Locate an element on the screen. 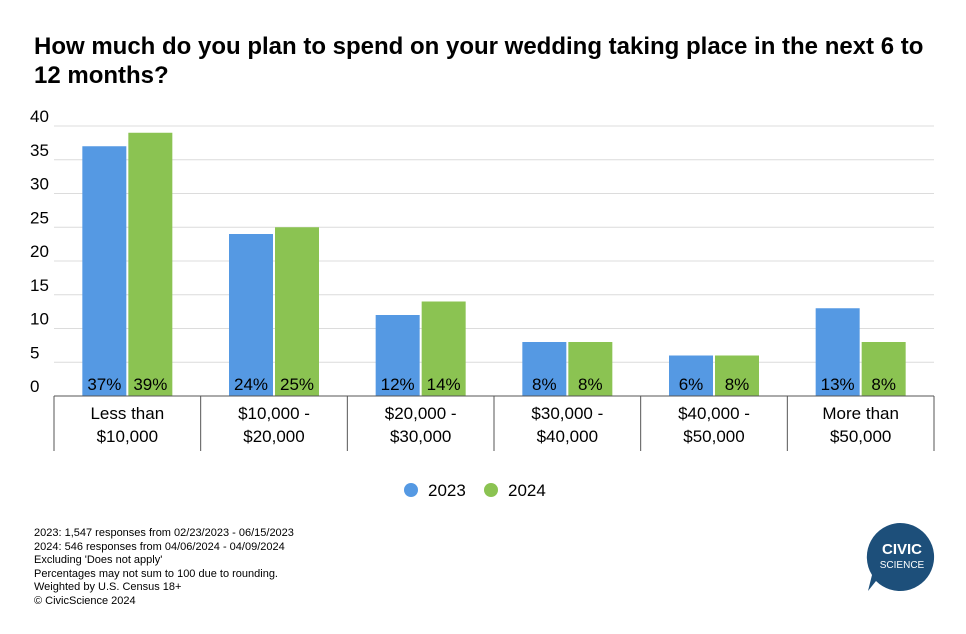 This screenshot has height=634, width=966. data-label: 13% is located at coordinates (838, 384).